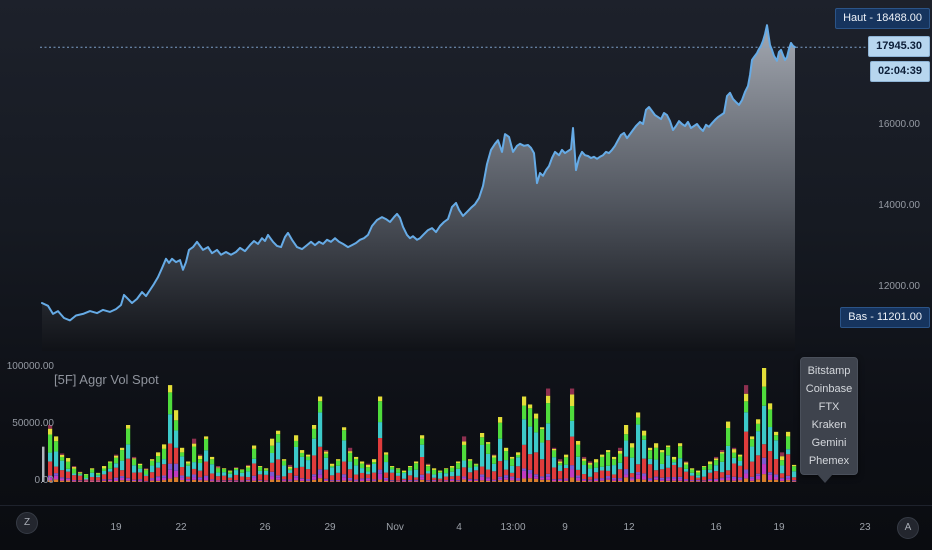  Describe the element at coordinates (330, 527) in the screenshot. I see `time-tick-29: 29` at that location.